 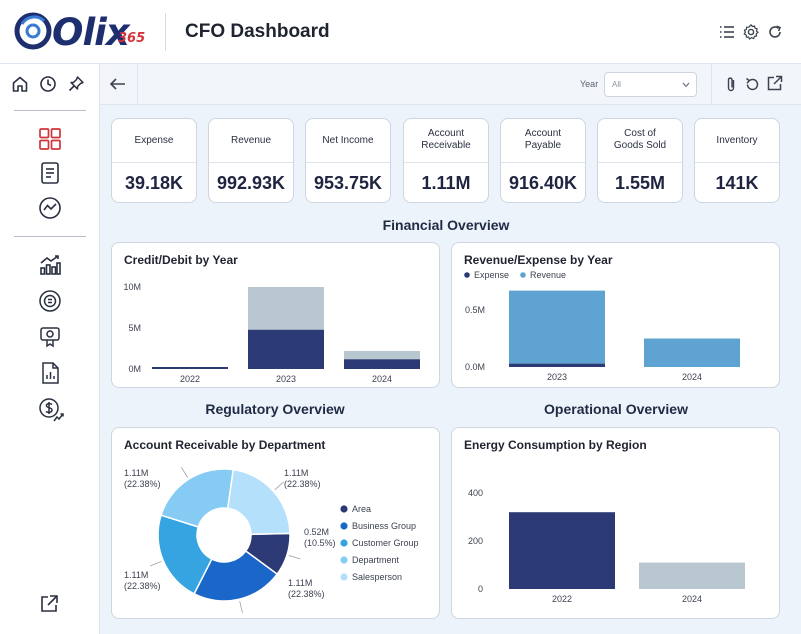 I want to click on app-header: Olix 365 CFO Dashboard, so click(x=400, y=32).